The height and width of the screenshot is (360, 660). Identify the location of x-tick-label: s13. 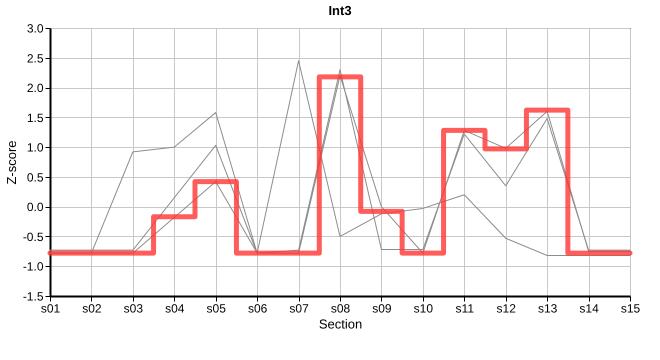
(548, 309).